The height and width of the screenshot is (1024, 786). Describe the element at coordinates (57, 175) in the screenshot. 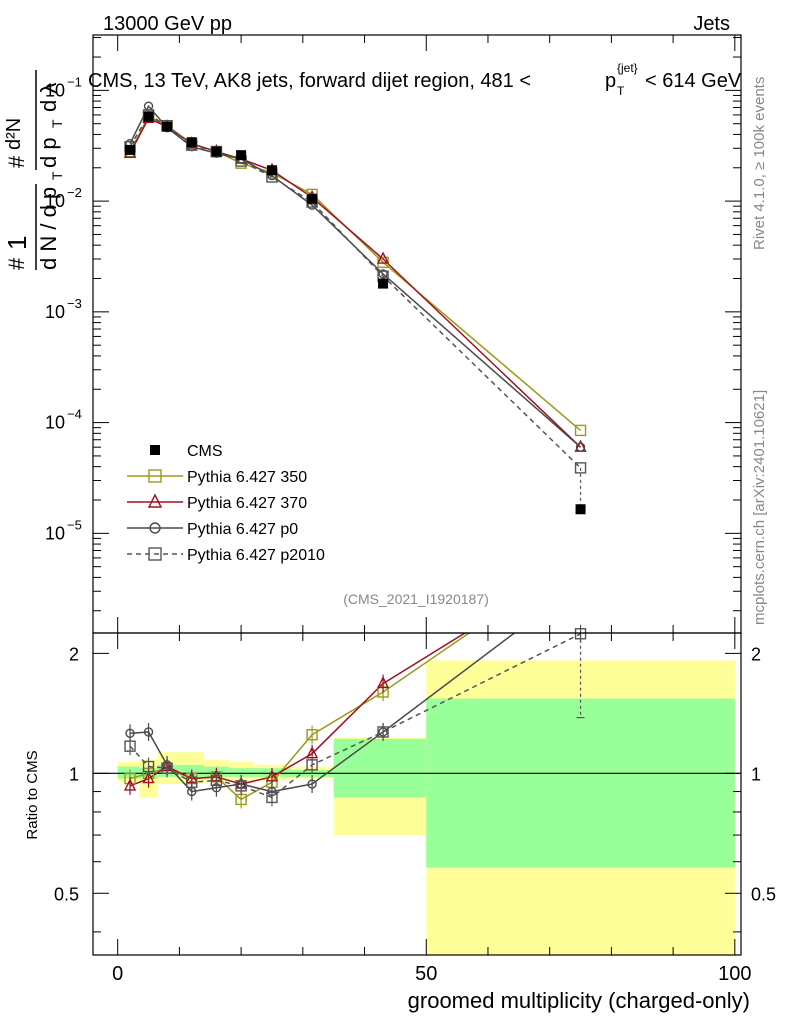

I see `ylabel-T: T` at that location.